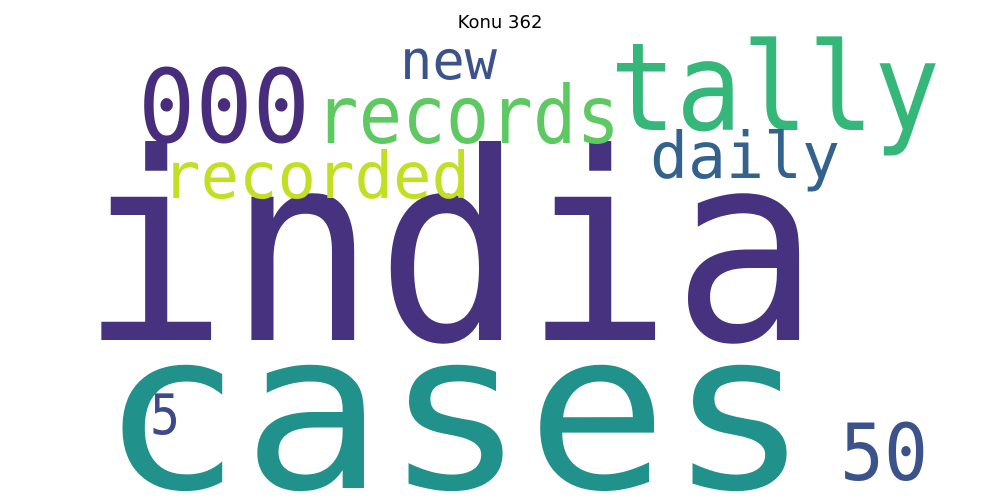 This screenshot has height=500, width=1000. I want to click on figure-title: Konu 362, so click(500, 22).